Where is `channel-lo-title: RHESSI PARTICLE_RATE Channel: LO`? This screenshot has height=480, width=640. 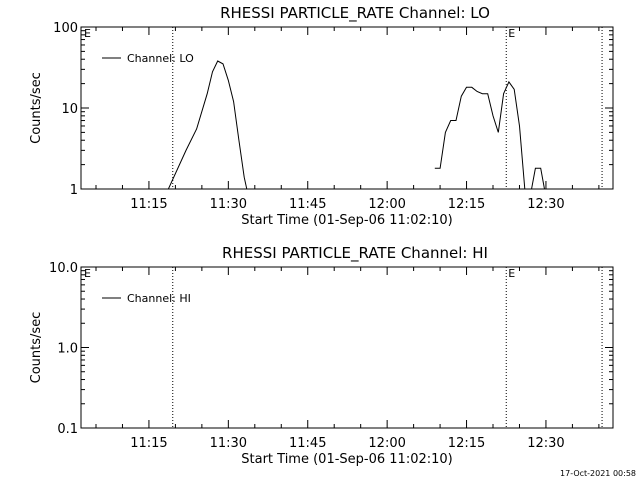
channel-lo-title: RHESSI PARTICLE_RATE Channel: LO is located at coordinates (355, 13).